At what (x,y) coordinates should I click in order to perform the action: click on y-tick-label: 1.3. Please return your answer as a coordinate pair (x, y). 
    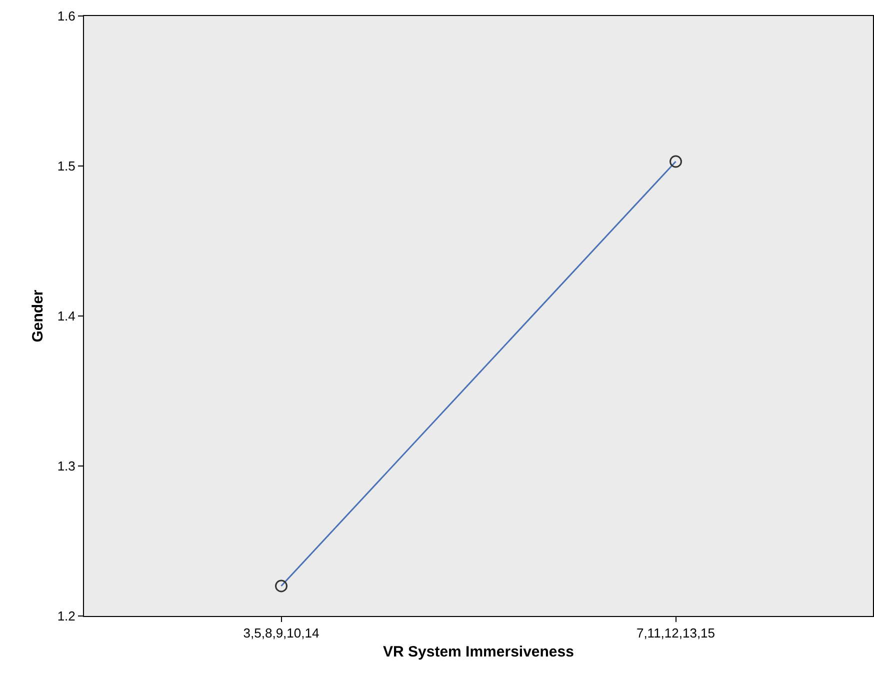
    Looking at the image, I should click on (66, 466).